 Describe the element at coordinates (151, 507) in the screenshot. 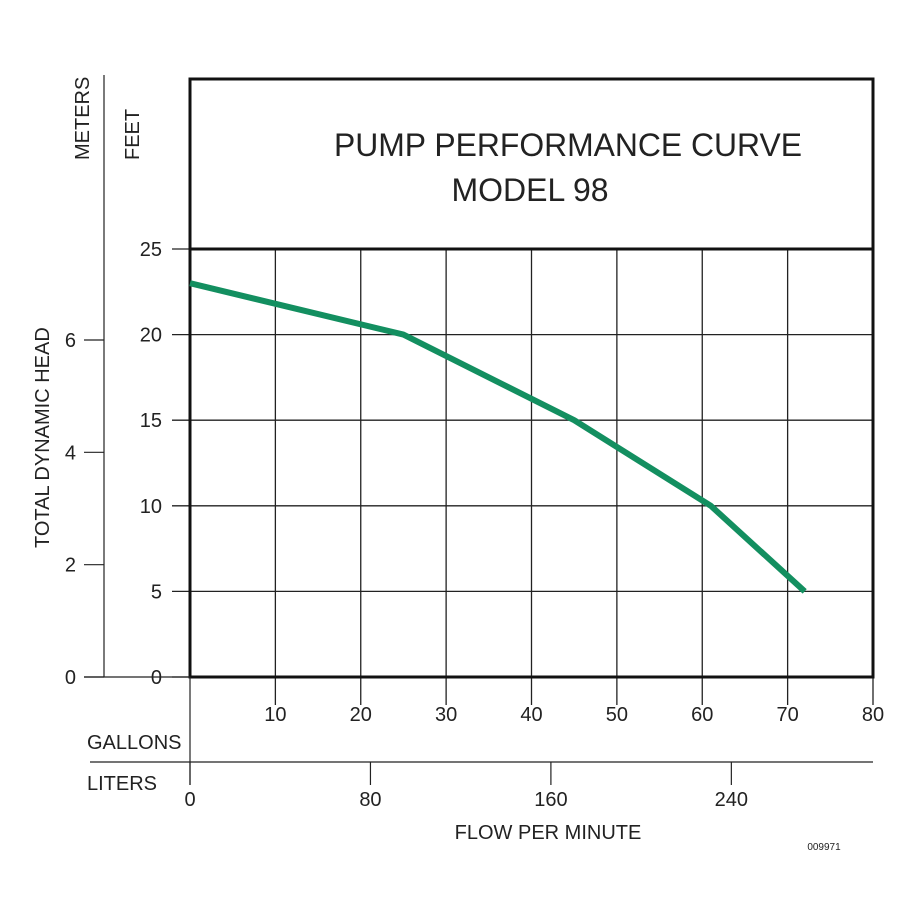

I see `feet-tick-label: 10` at that location.